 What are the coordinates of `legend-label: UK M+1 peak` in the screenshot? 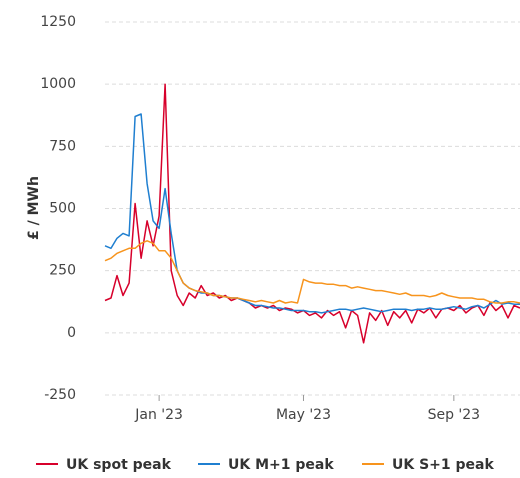 It's located at (281, 465).